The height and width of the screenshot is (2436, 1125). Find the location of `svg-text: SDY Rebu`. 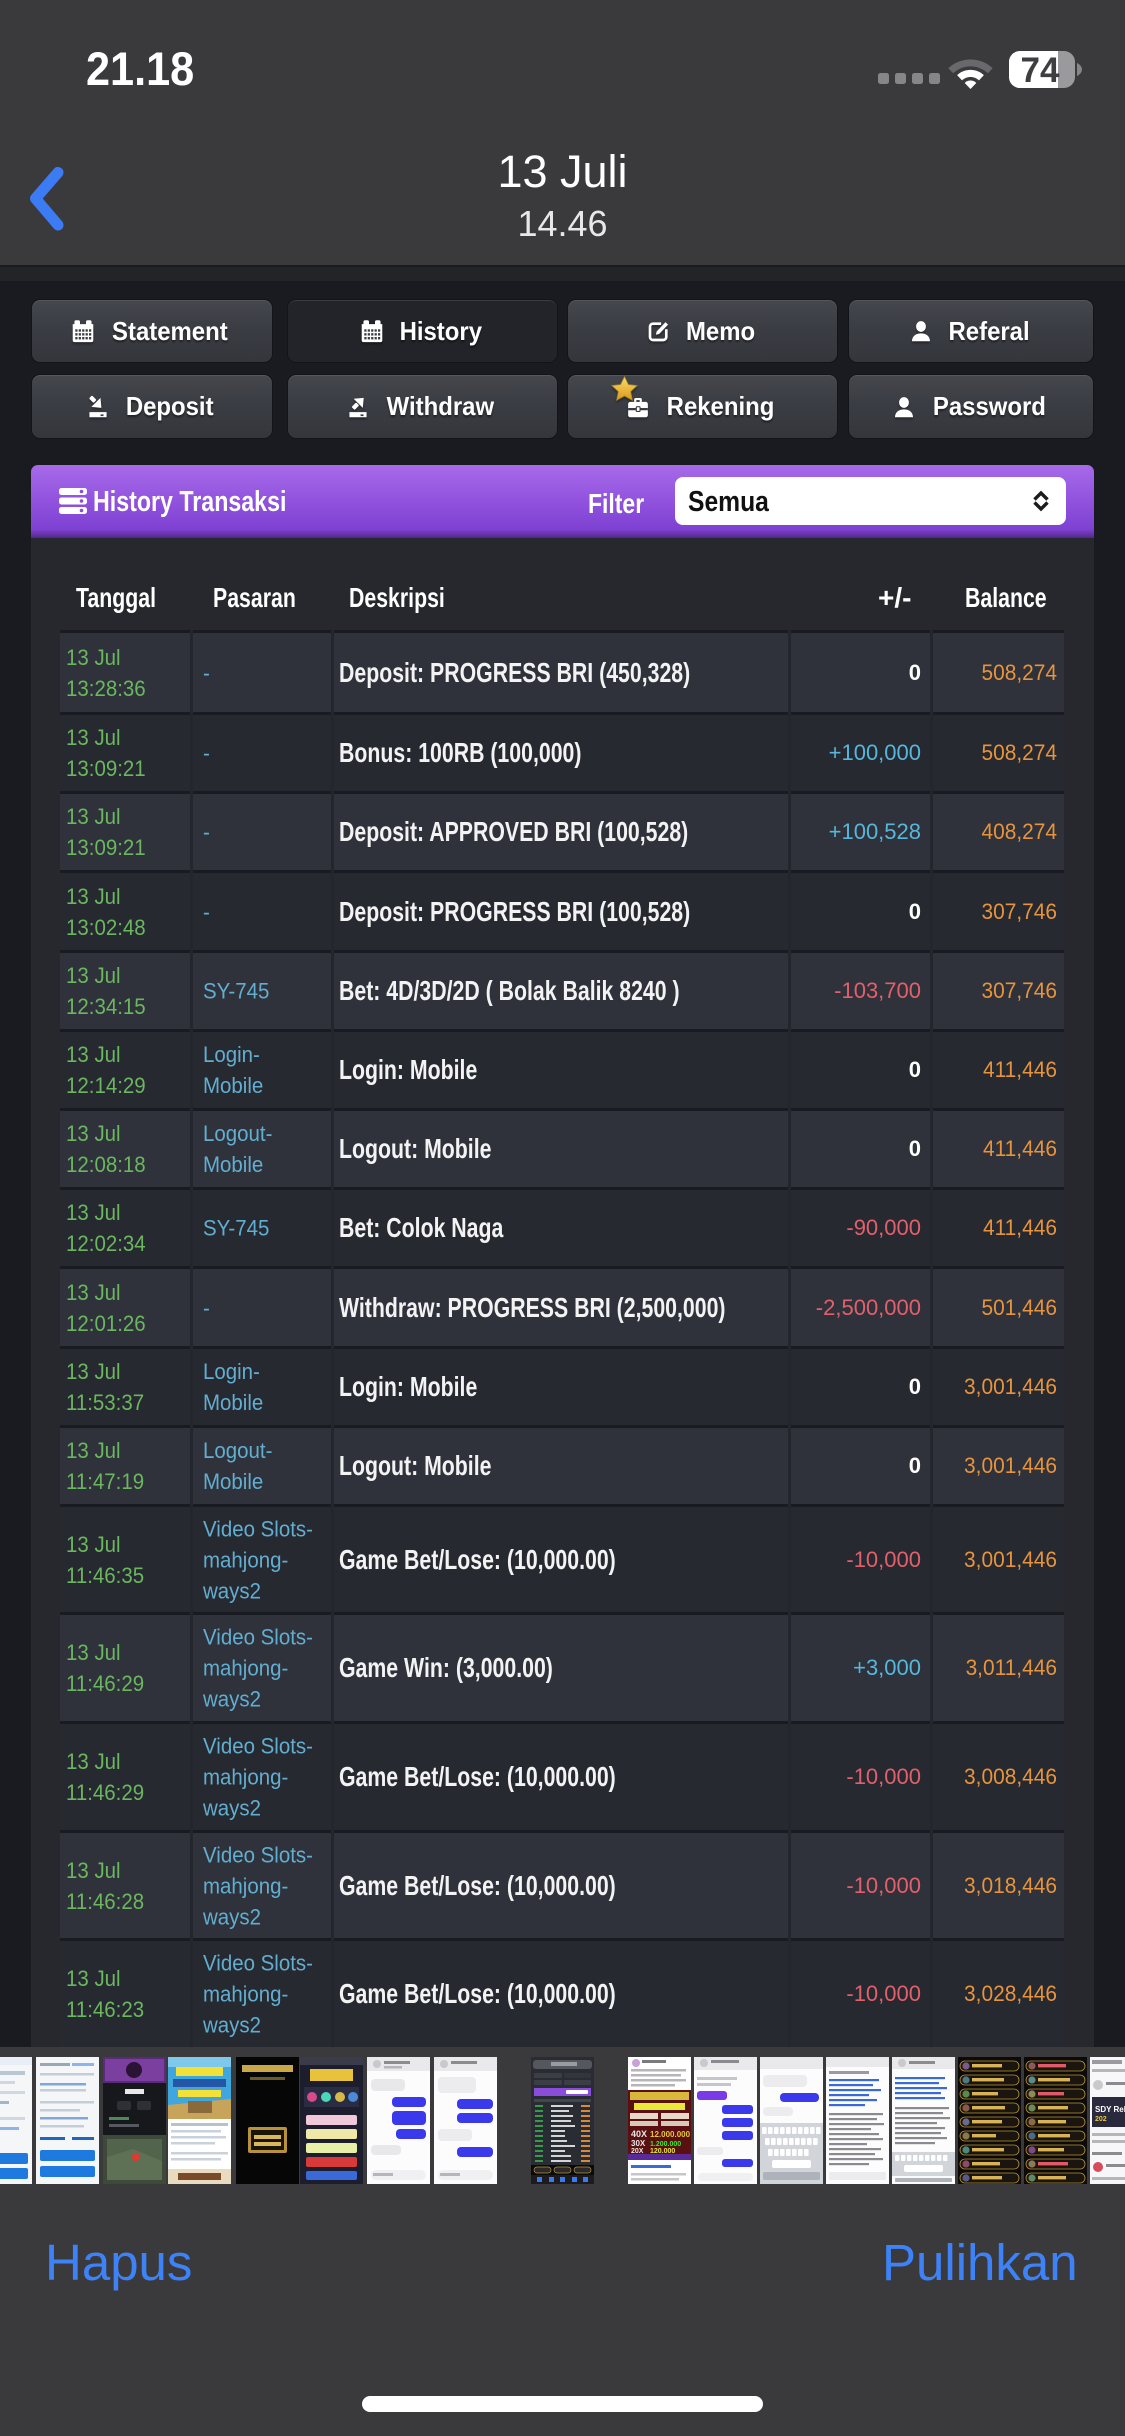

svg-text: SDY Rebu is located at coordinates (1110, 2109).